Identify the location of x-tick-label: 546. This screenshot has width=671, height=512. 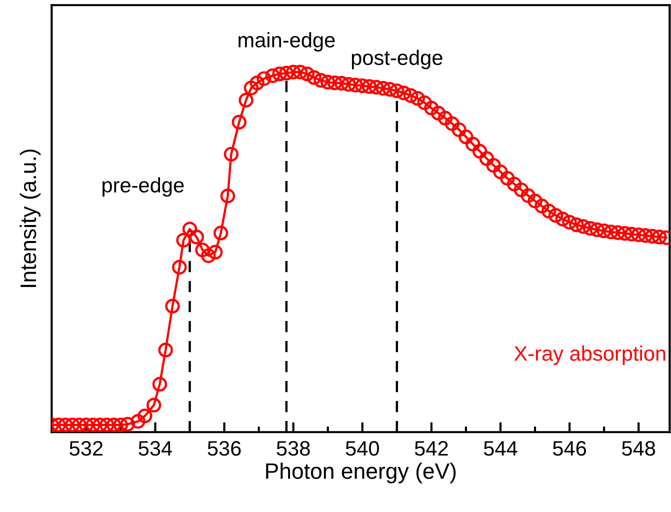
(569, 448).